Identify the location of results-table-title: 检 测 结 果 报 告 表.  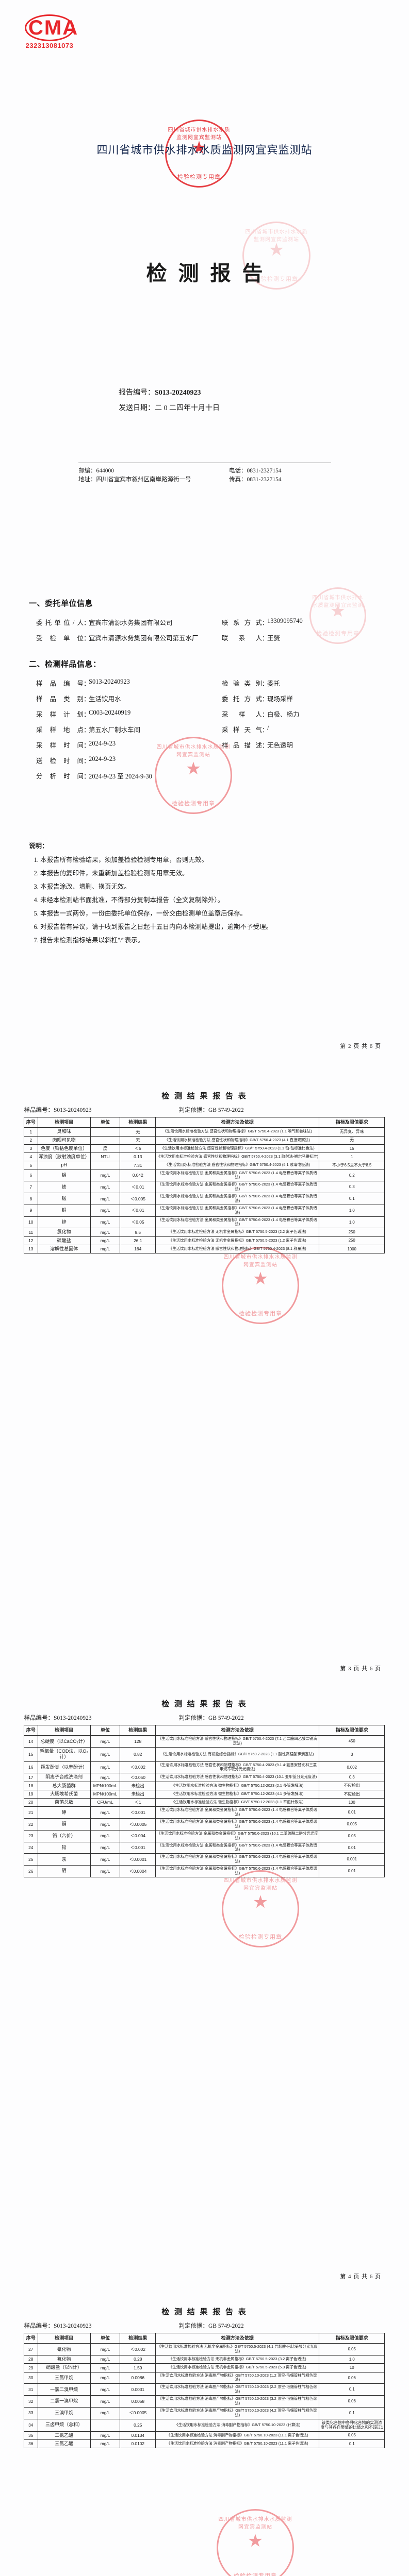
(204, 1096).